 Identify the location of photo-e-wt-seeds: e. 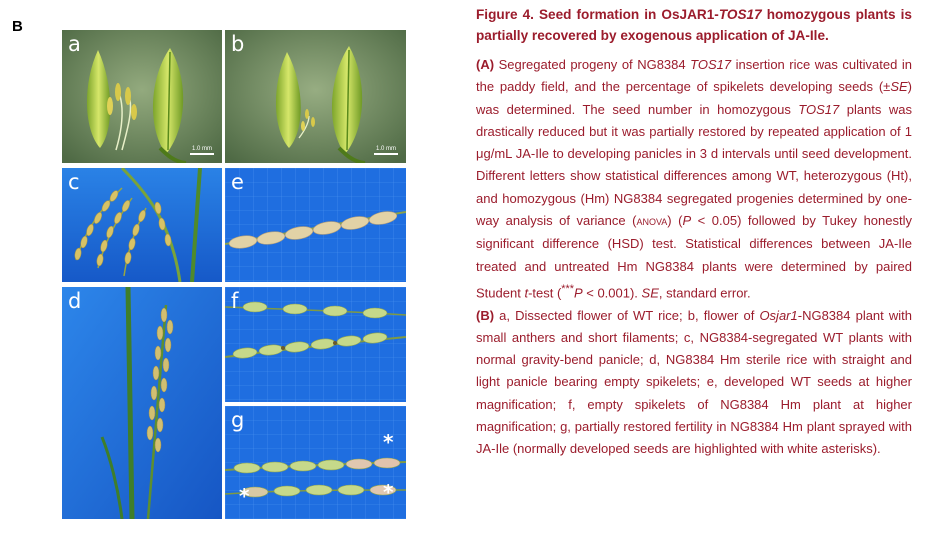
(315, 225).